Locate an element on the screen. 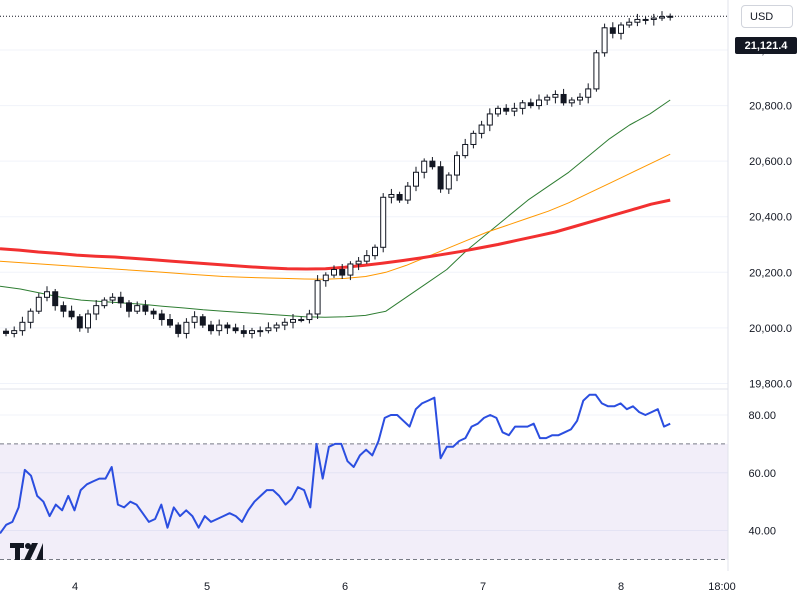 The height and width of the screenshot is (600, 800). x-tick-label: 8 is located at coordinates (621, 587).